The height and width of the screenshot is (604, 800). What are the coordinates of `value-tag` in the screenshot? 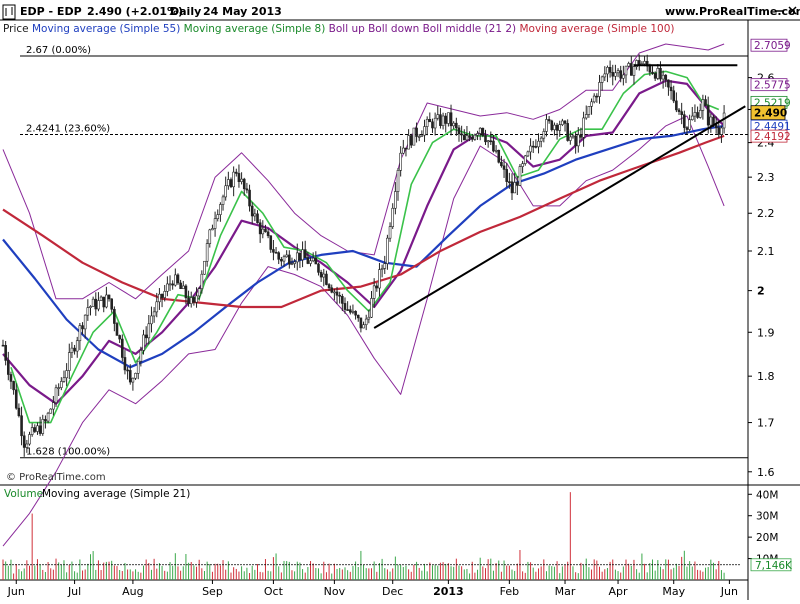 It's located at (769, 136).